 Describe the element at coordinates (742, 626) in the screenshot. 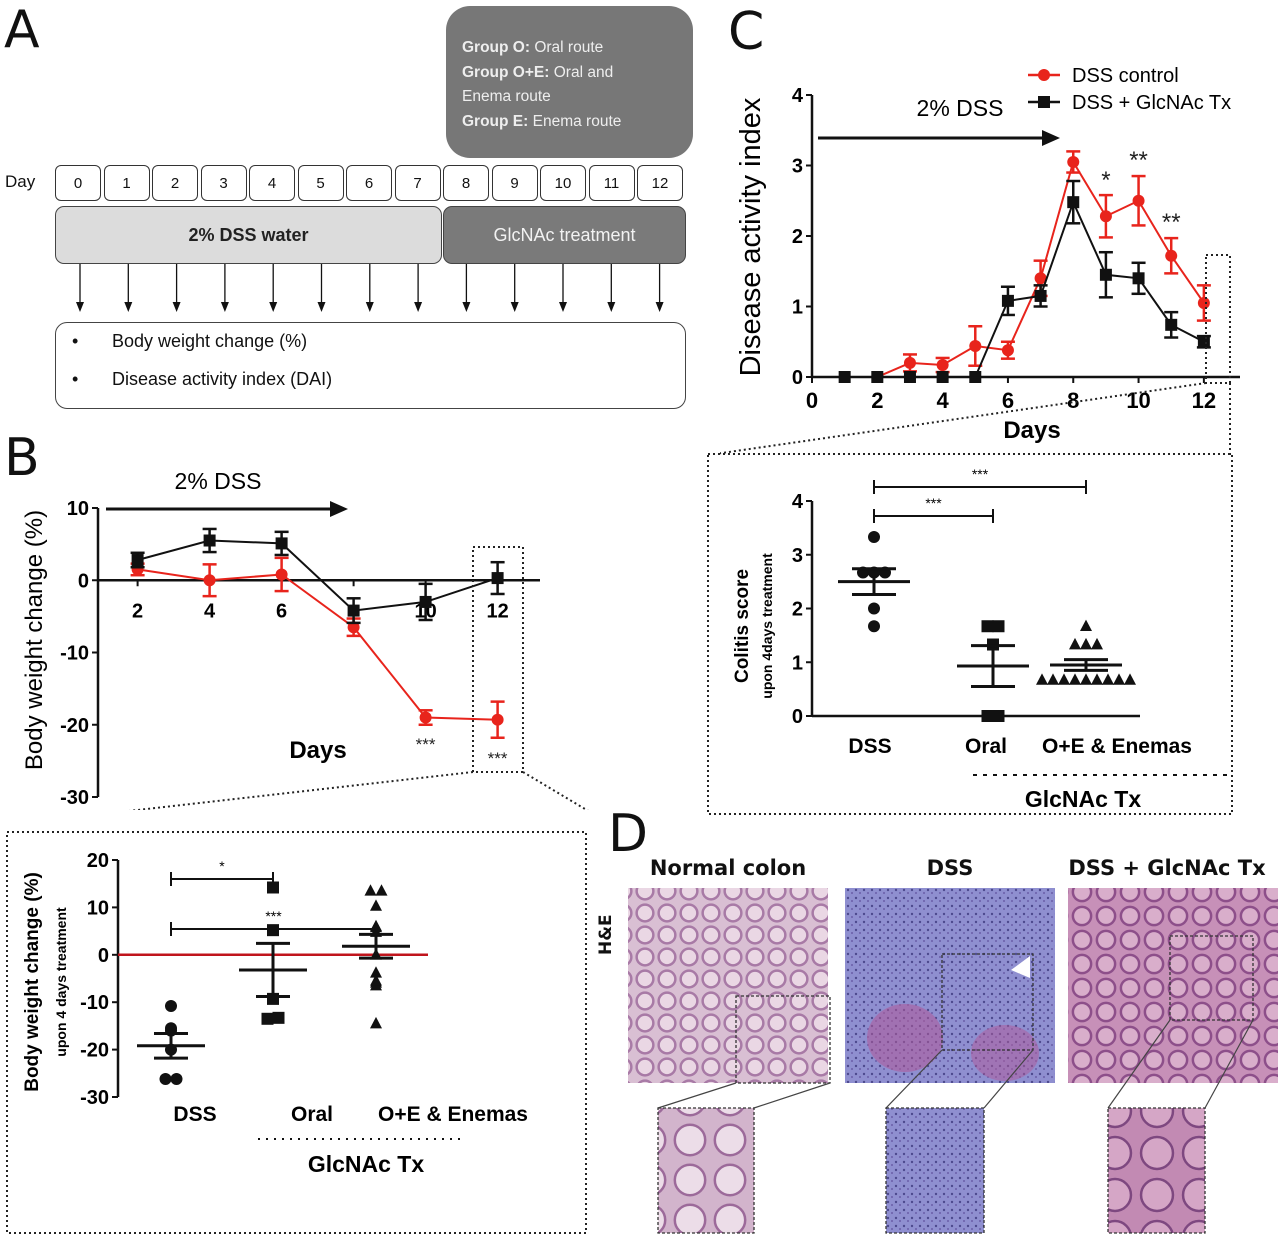

I see `y-axis-label: Colitis score` at that location.